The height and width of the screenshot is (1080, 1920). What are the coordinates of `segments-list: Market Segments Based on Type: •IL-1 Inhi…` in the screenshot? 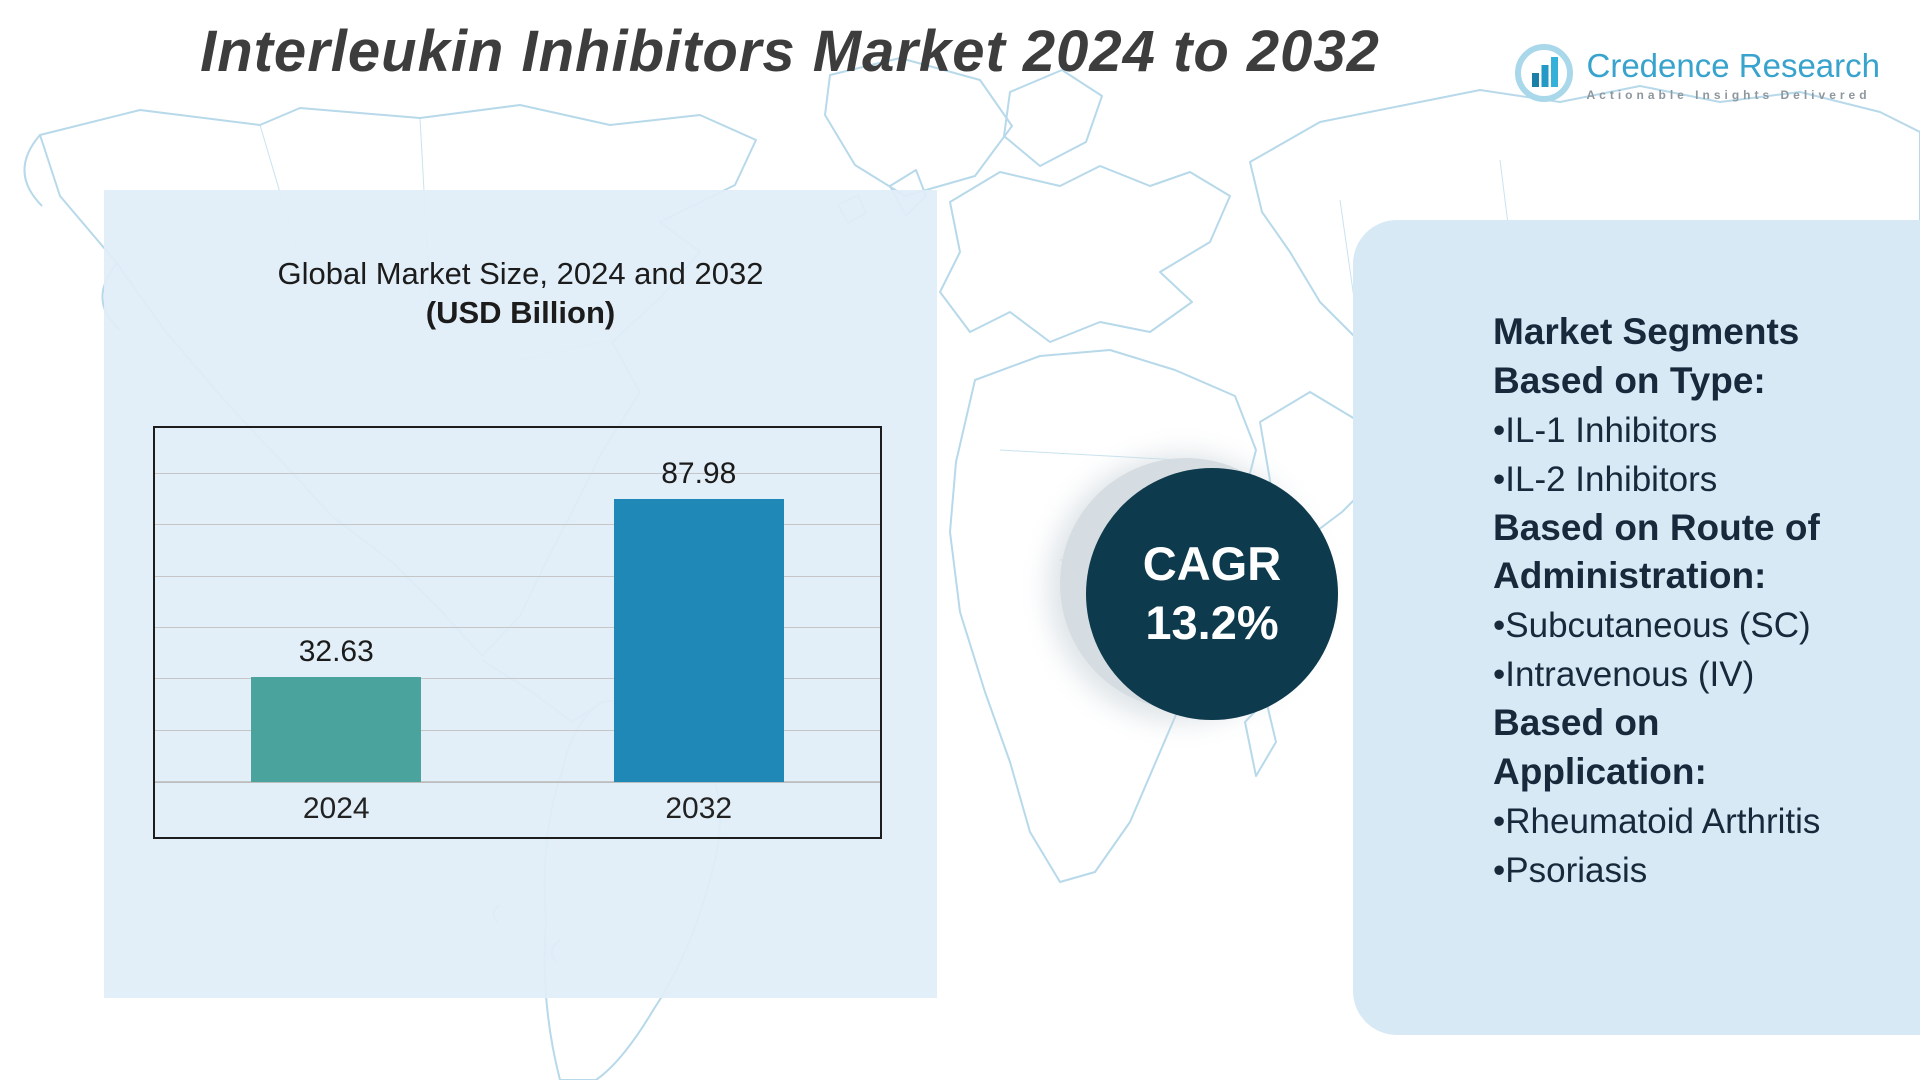 It's located at (1706, 601).